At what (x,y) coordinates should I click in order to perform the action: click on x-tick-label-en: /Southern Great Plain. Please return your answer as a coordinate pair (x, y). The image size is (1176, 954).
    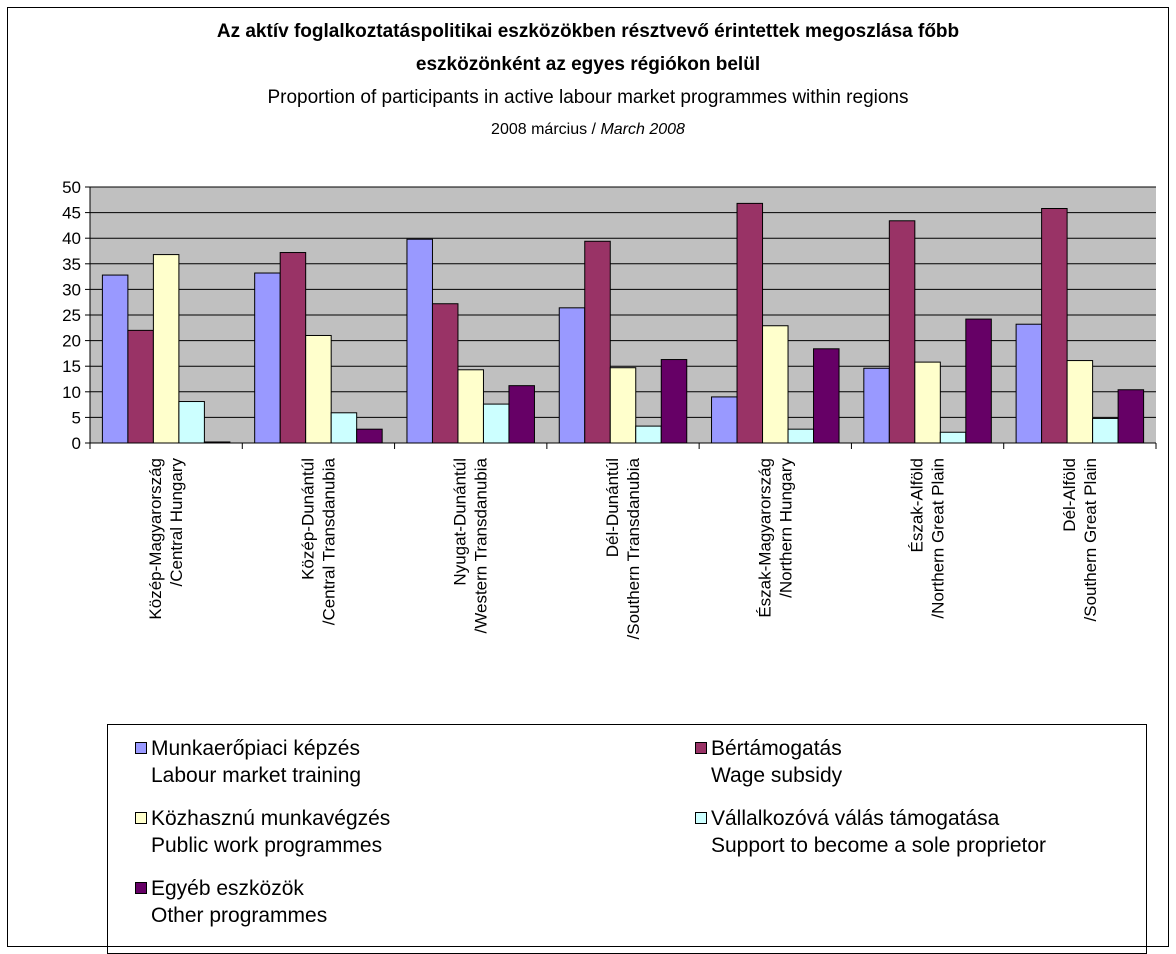
    Looking at the image, I should click on (1090, 539).